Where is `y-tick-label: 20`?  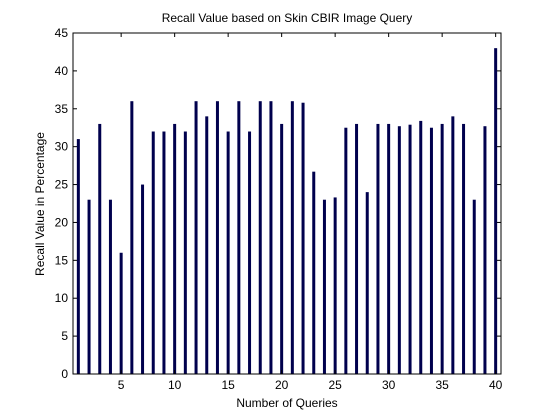
y-tick-label: 20 is located at coordinates (62, 222).